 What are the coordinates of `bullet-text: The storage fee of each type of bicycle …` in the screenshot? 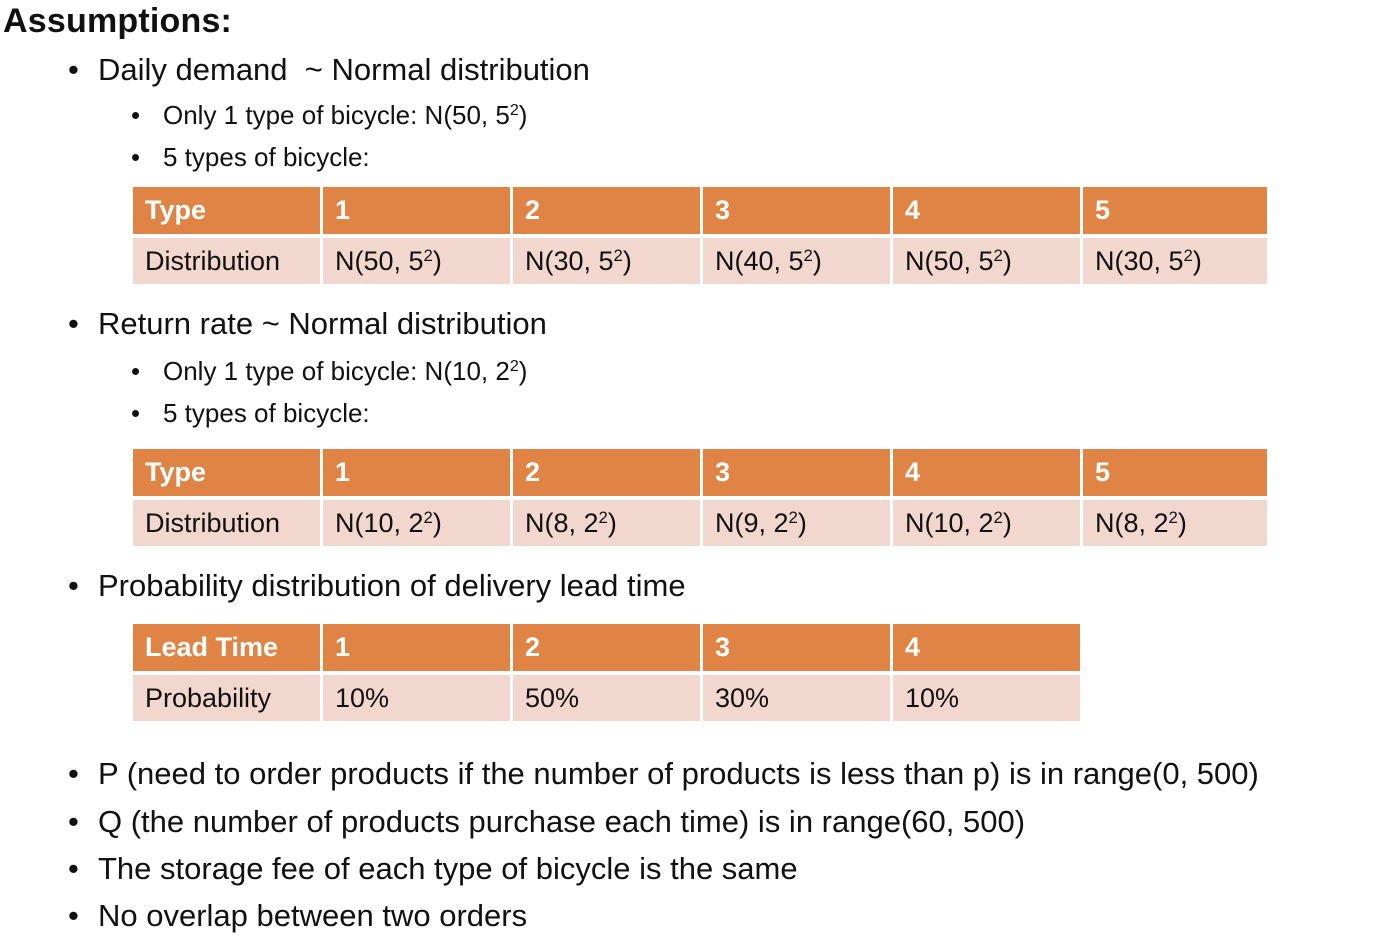 It's located at (448, 869).